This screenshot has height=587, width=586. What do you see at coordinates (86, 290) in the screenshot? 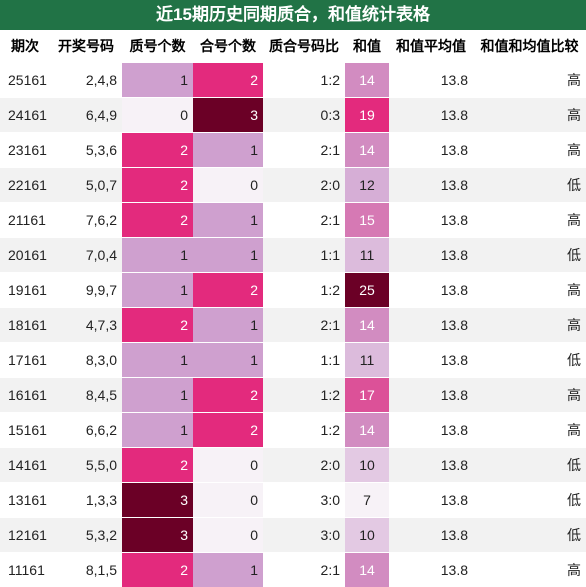
I see `table-cell: 9,9,7` at bounding box center [86, 290].